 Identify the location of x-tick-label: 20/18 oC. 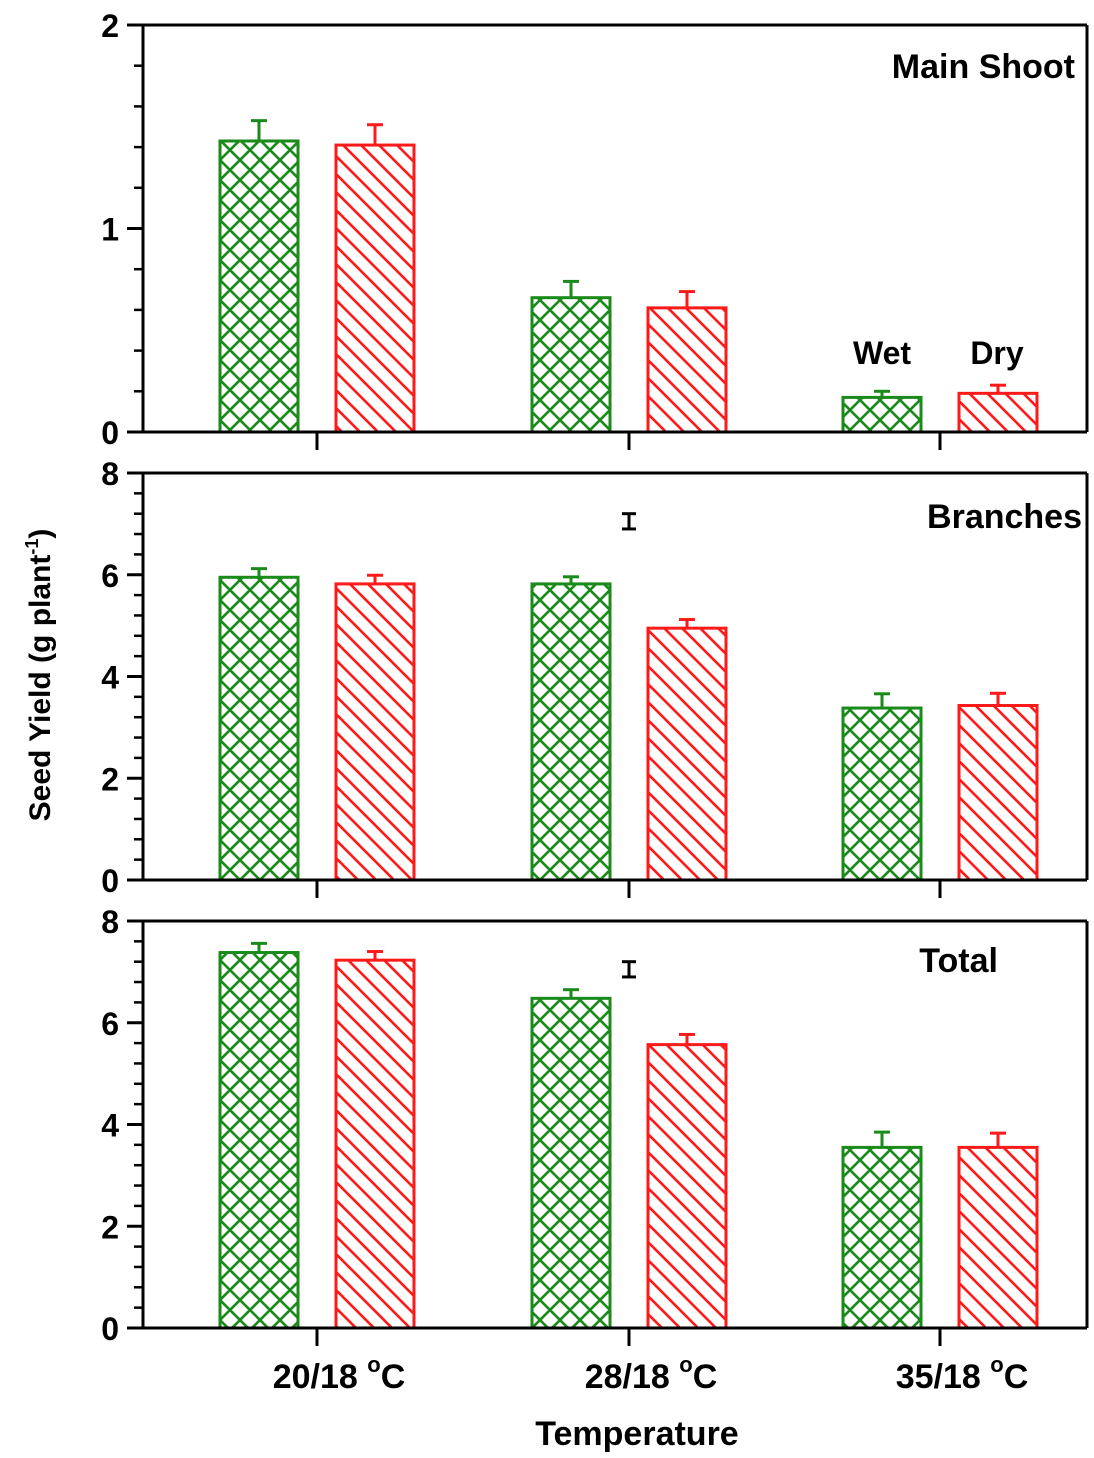
(339, 1374).